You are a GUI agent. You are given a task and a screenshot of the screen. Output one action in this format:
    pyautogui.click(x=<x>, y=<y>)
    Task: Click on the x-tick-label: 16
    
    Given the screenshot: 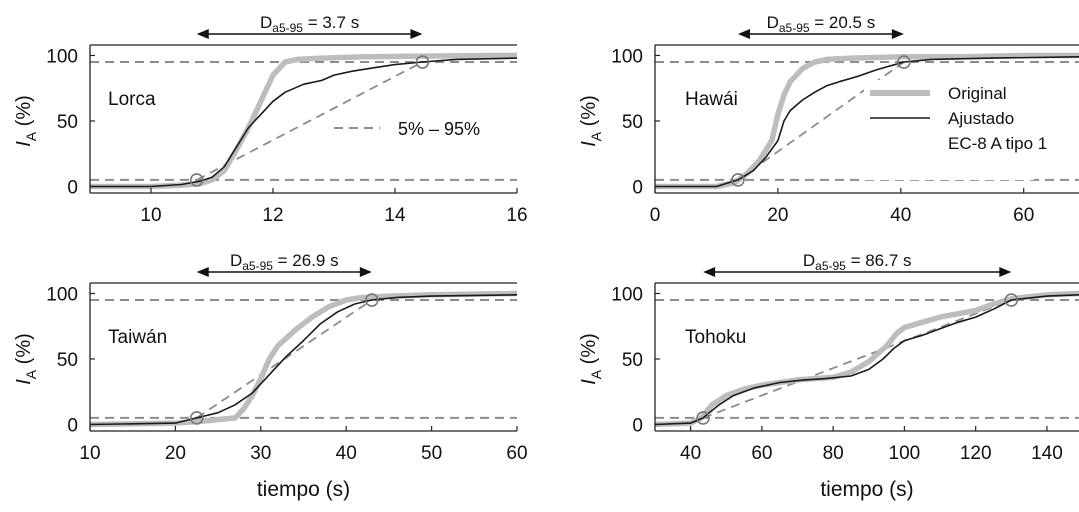 What is the action you would take?
    pyautogui.click(x=516, y=215)
    